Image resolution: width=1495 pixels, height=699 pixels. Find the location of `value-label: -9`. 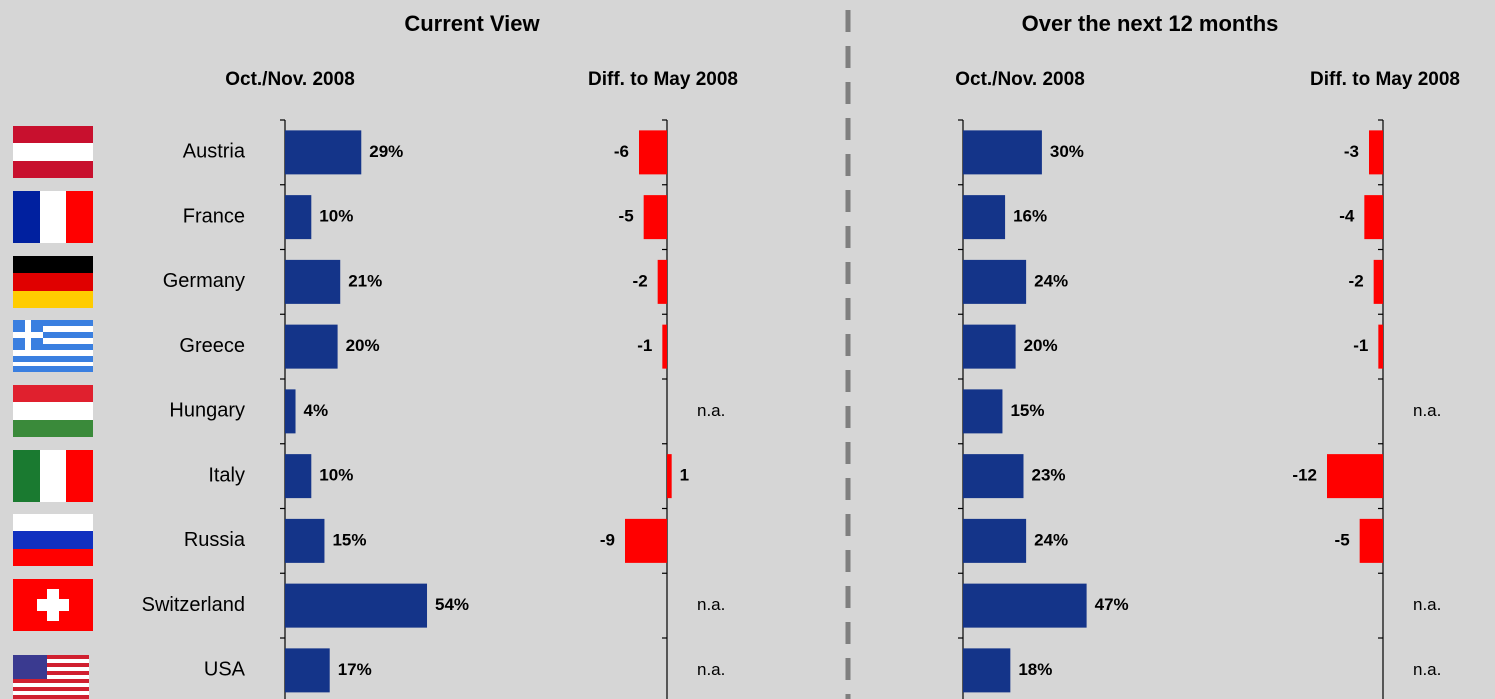

value-label: -9 is located at coordinates (607, 539).